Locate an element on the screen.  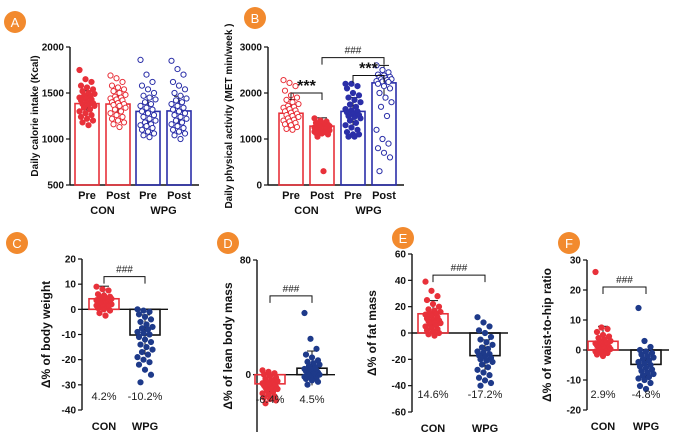
x-group-label: CON is located at coordinates (306, 211).